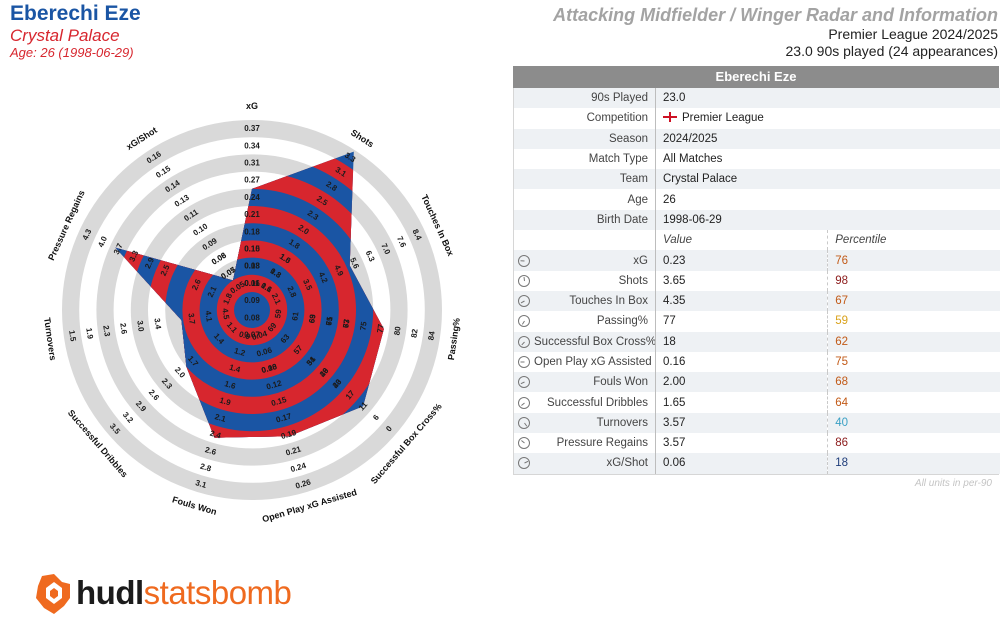 This screenshot has height=634, width=1000. I want to click on metric-row-fouls-won: Fouls Won 2.00 68, so click(757, 382).